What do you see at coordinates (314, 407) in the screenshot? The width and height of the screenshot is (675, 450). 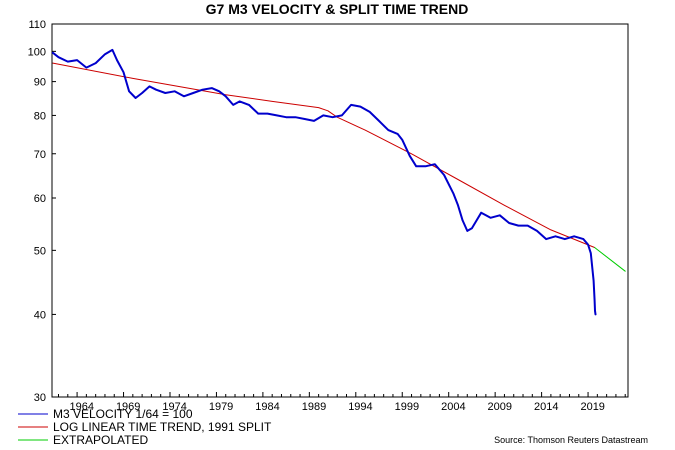 I see `x-tick-label: 1989` at bounding box center [314, 407].